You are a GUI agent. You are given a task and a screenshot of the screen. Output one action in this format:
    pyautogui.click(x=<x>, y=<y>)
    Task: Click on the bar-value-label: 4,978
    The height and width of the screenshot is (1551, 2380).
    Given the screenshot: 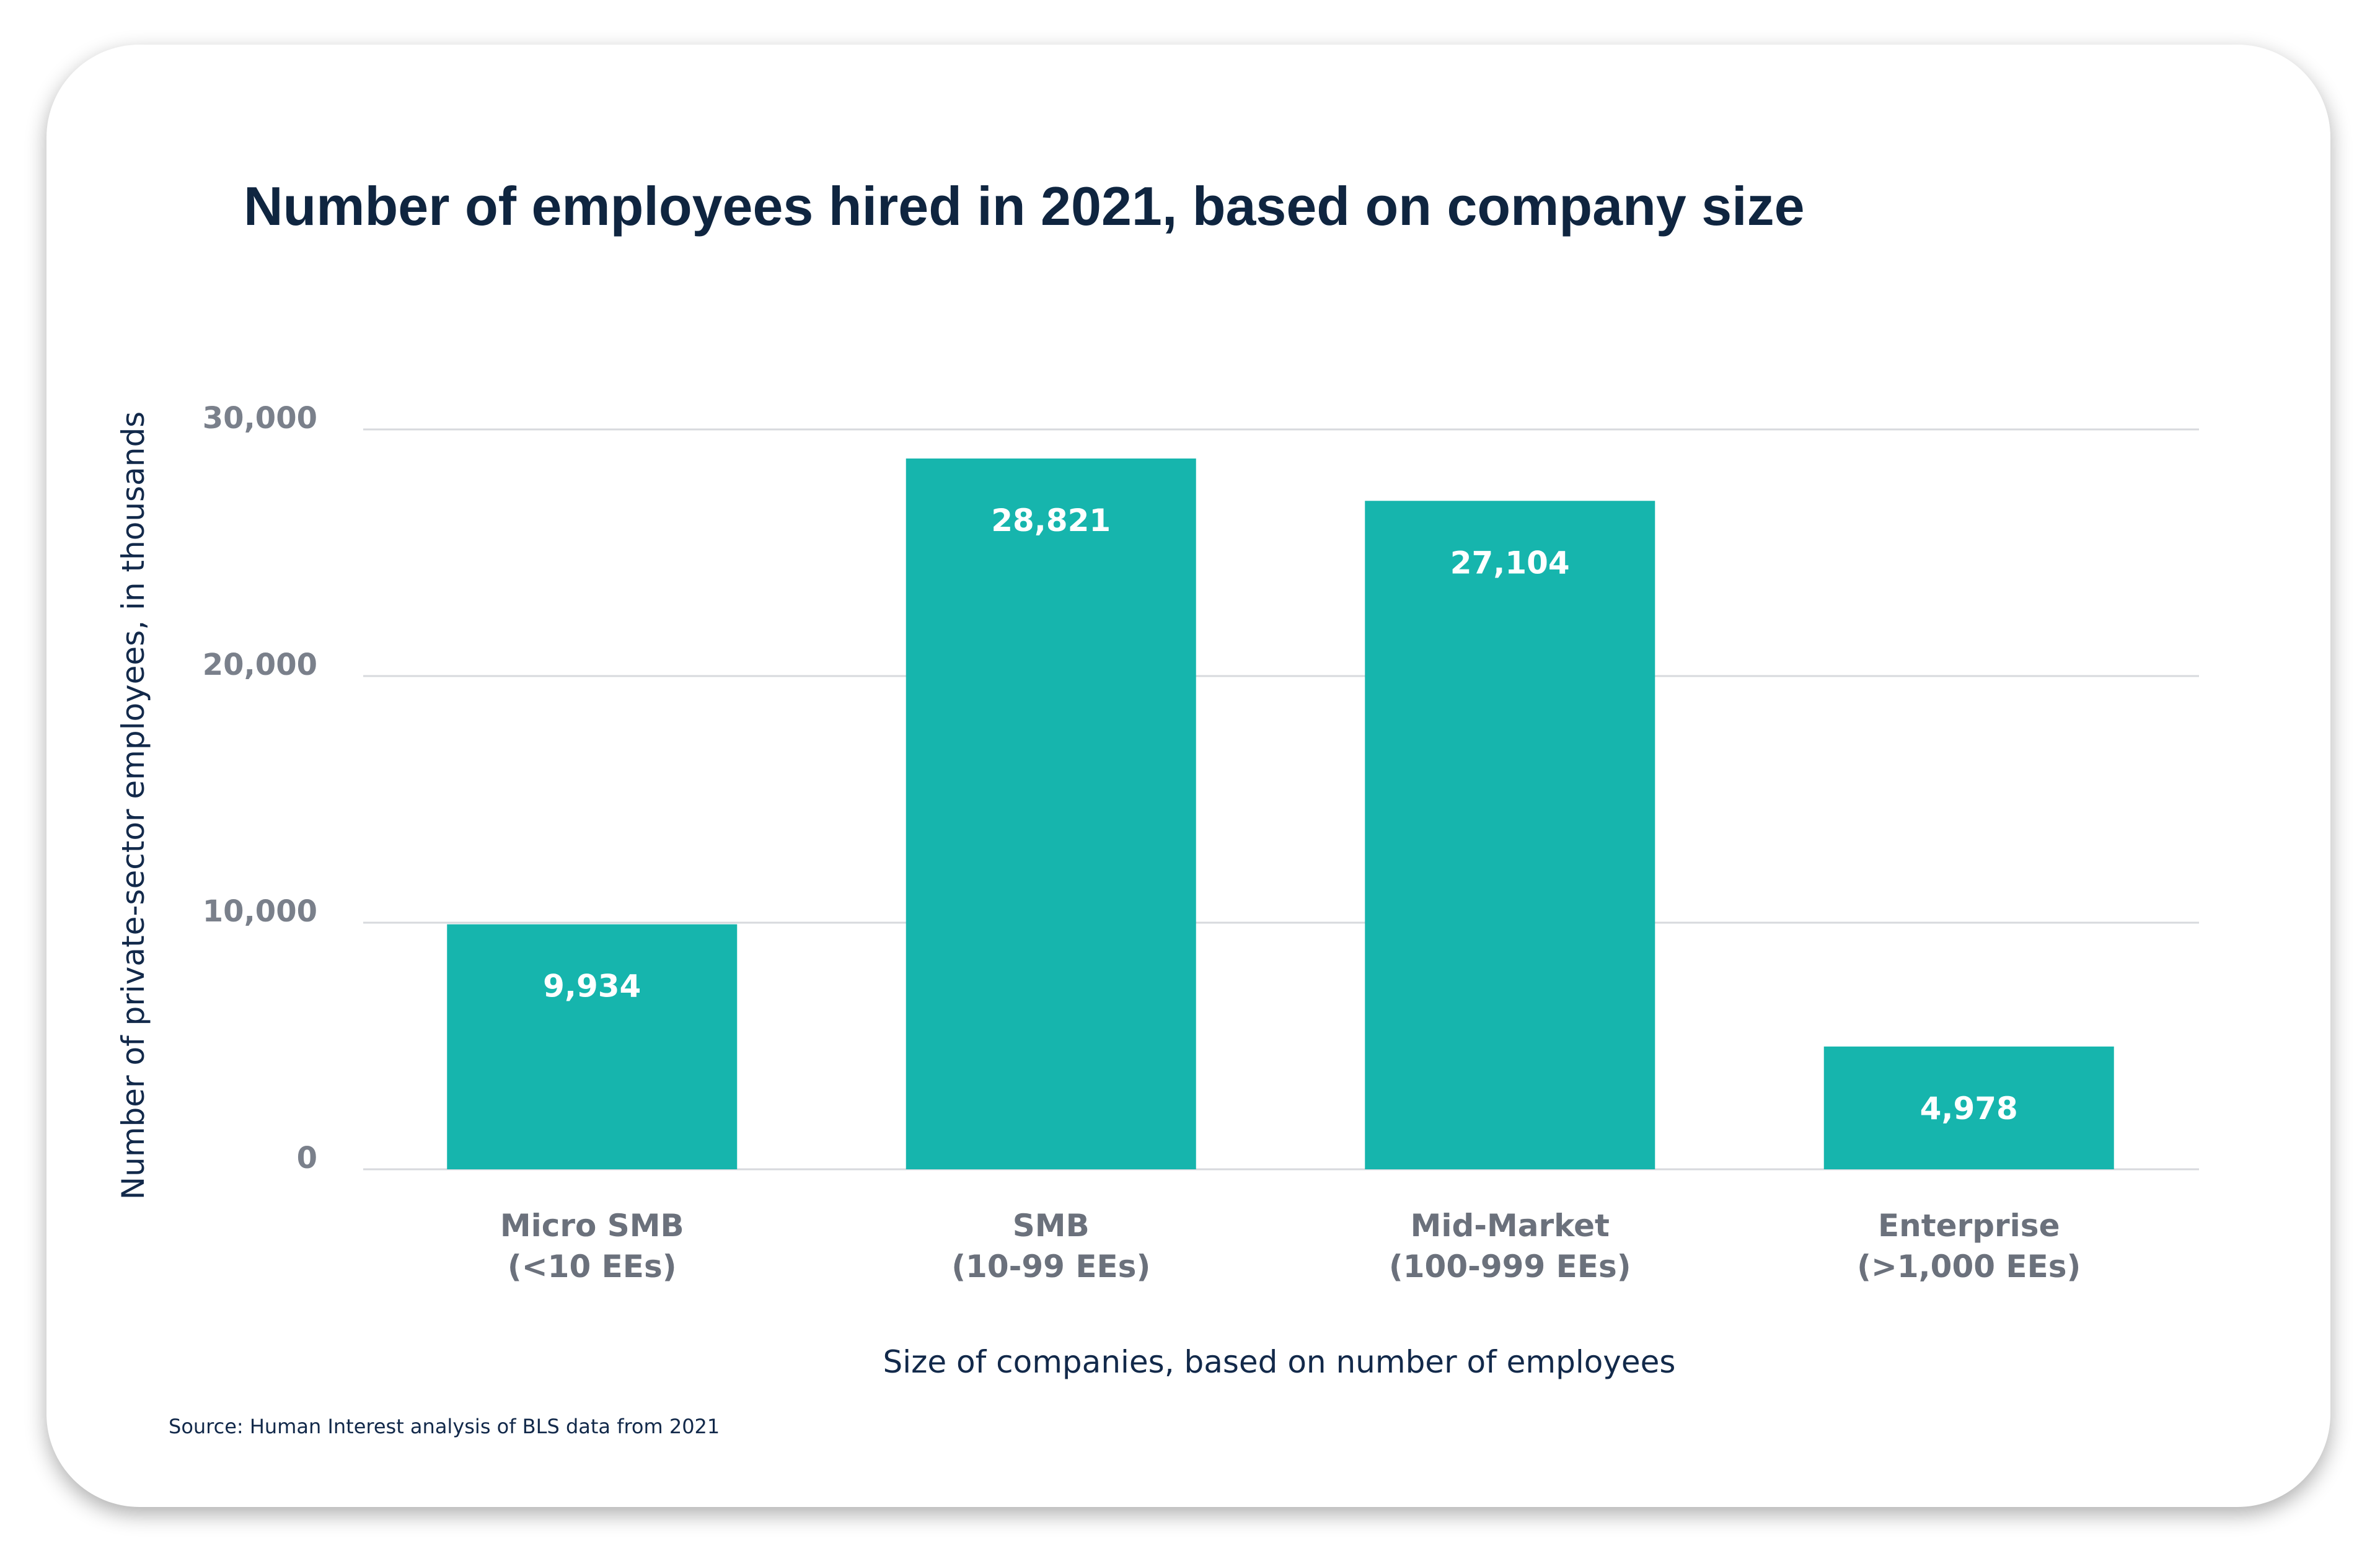 What is the action you would take?
    pyautogui.click(x=1969, y=1109)
    